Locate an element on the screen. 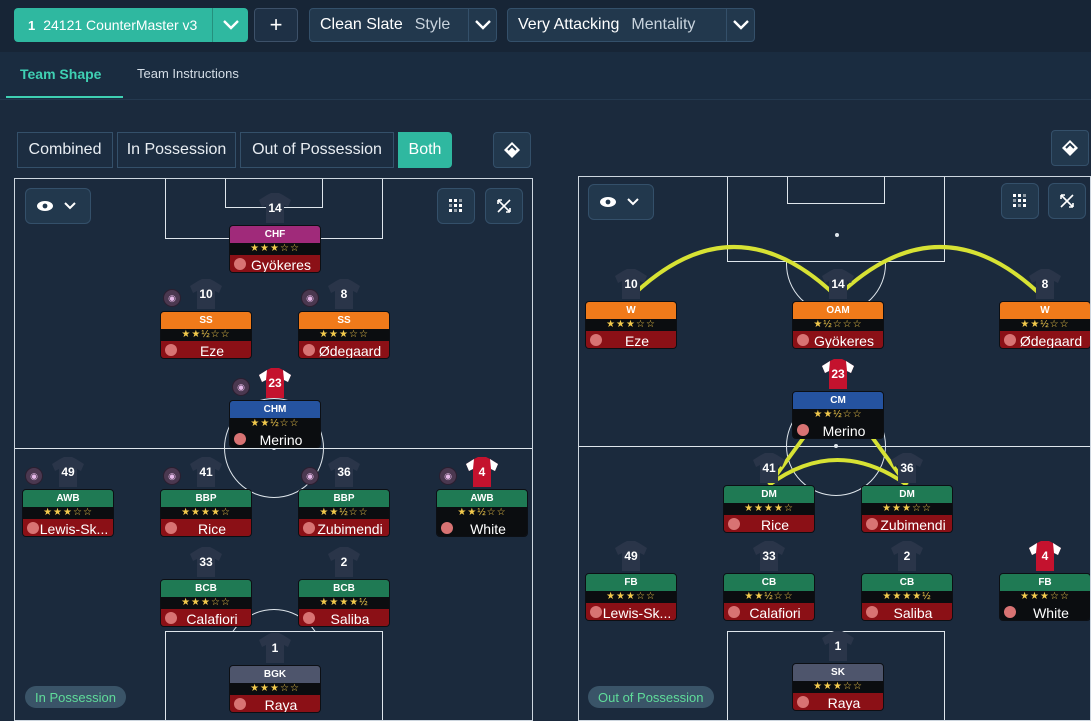  style-select: Clean Slate Style is located at coordinates (403, 25).